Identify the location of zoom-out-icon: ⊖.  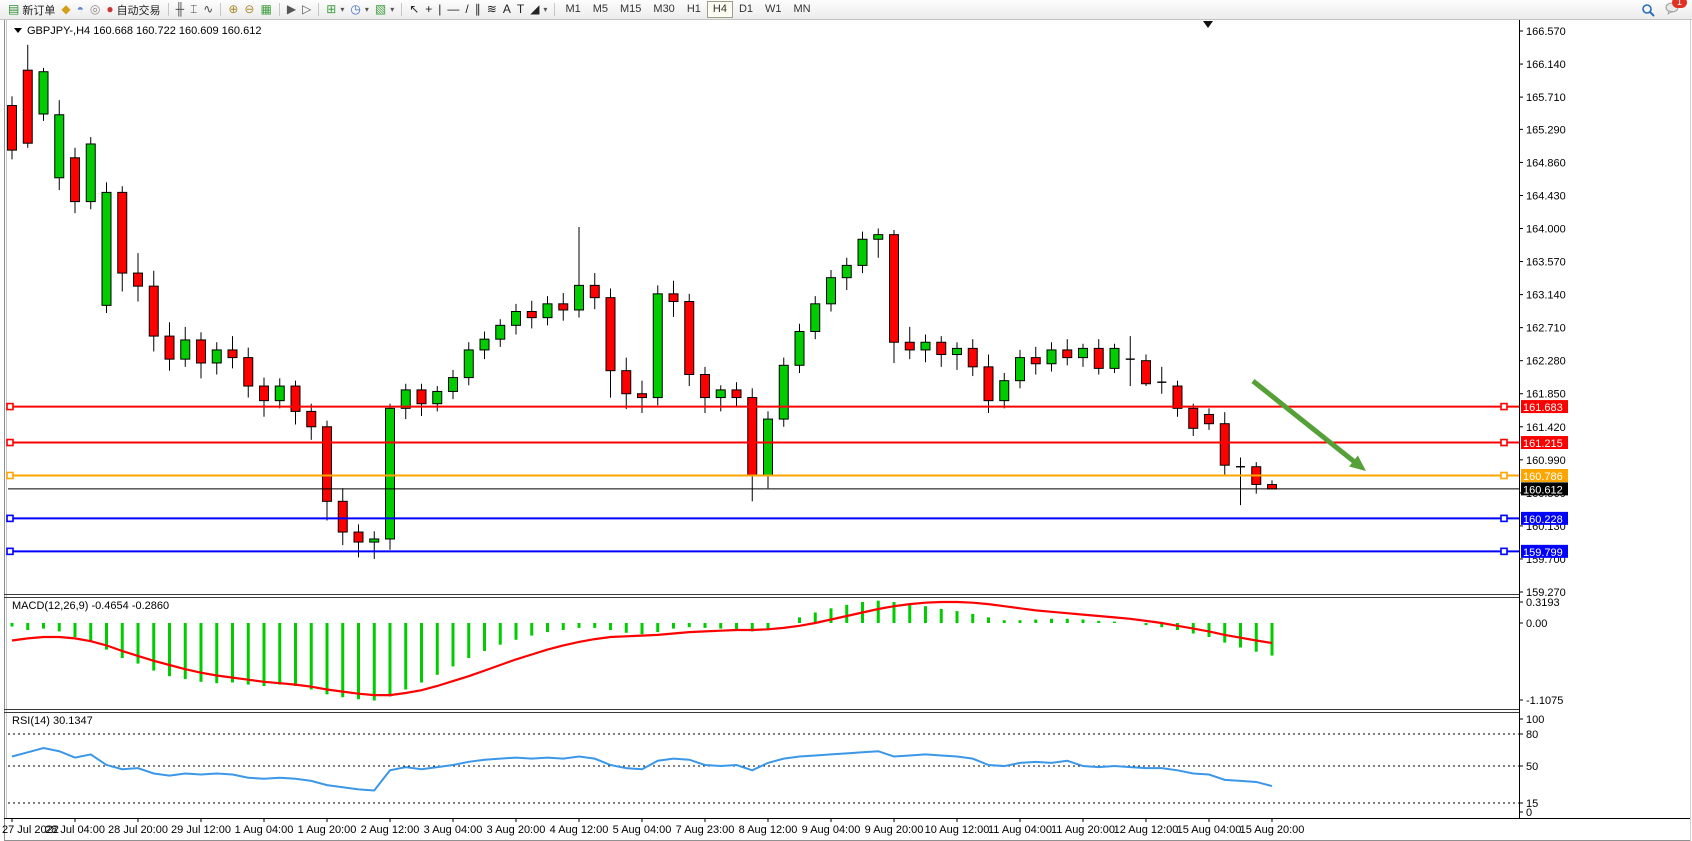
(249, 9).